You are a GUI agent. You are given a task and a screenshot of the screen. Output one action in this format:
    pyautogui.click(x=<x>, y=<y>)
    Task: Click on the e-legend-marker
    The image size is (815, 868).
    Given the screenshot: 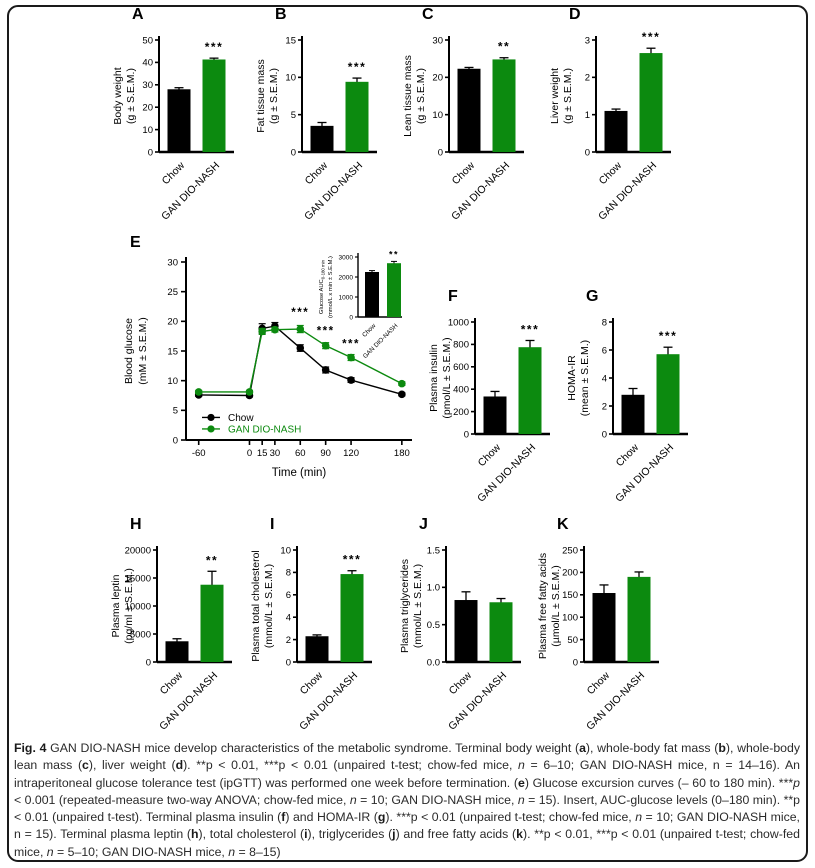 What is the action you would take?
    pyautogui.click(x=211, y=429)
    